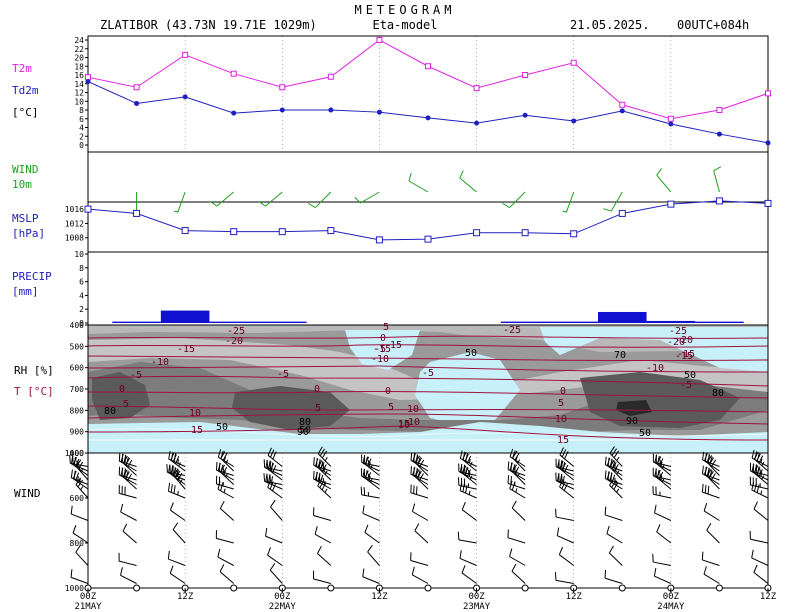 This screenshot has height=612, width=792. What do you see at coordinates (404, 25) in the screenshot?
I see `model-label: Eta-model` at bounding box center [404, 25].